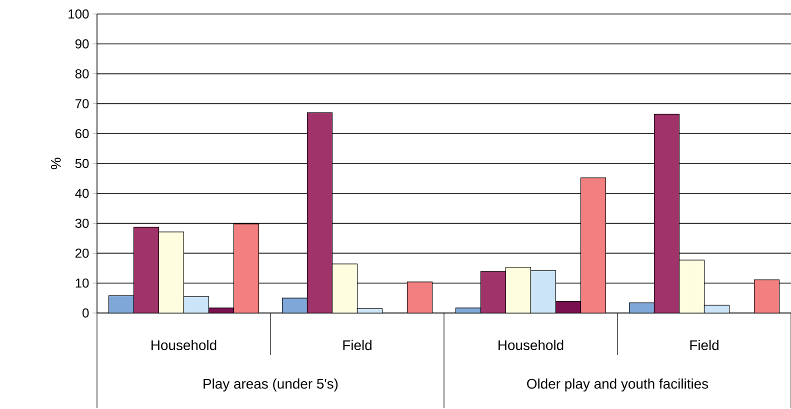 The width and height of the screenshot is (791, 409). Describe the element at coordinates (82, 103) in the screenshot. I see `y-tick-label: 70` at that location.